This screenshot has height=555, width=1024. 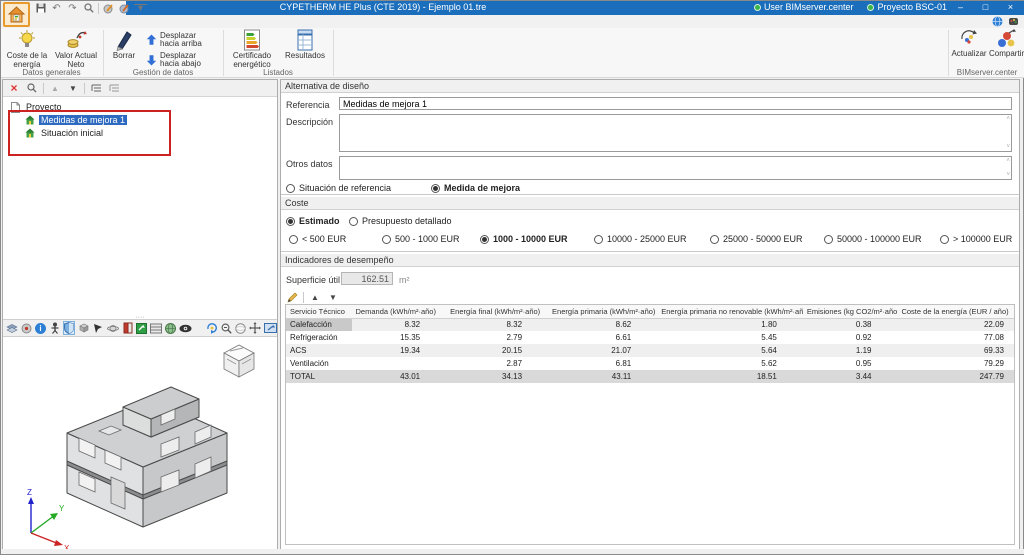 What do you see at coordinates (621, 376) in the screenshot?
I see `cell: 43.11` at bounding box center [621, 376].